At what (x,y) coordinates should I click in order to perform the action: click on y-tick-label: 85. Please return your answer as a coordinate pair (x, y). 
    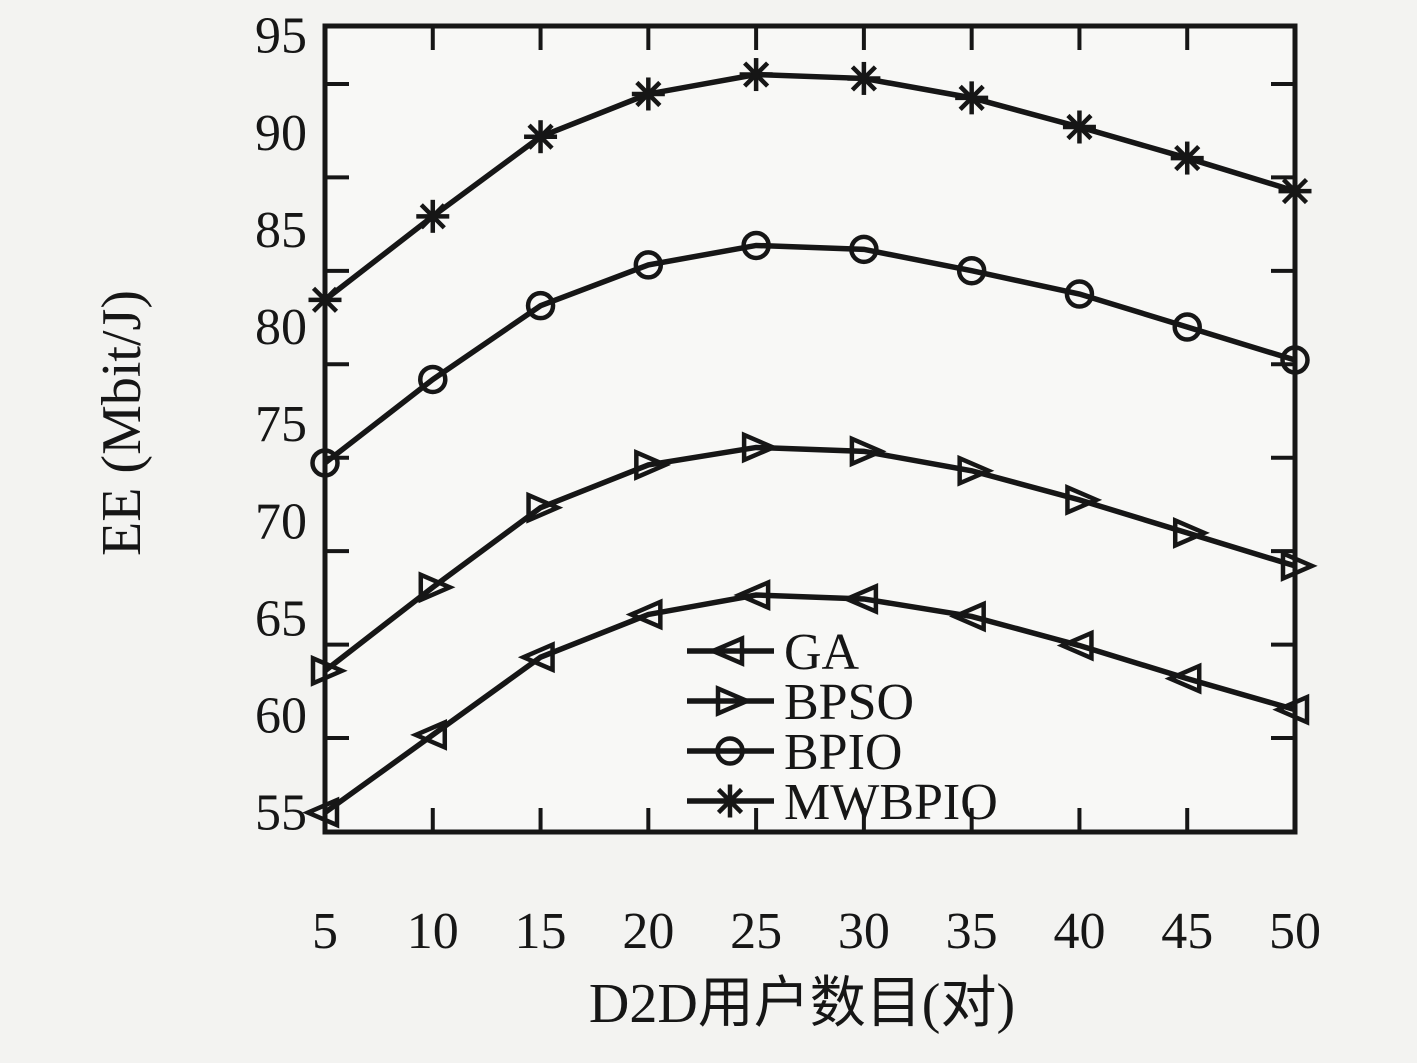
    Looking at the image, I should click on (281, 230).